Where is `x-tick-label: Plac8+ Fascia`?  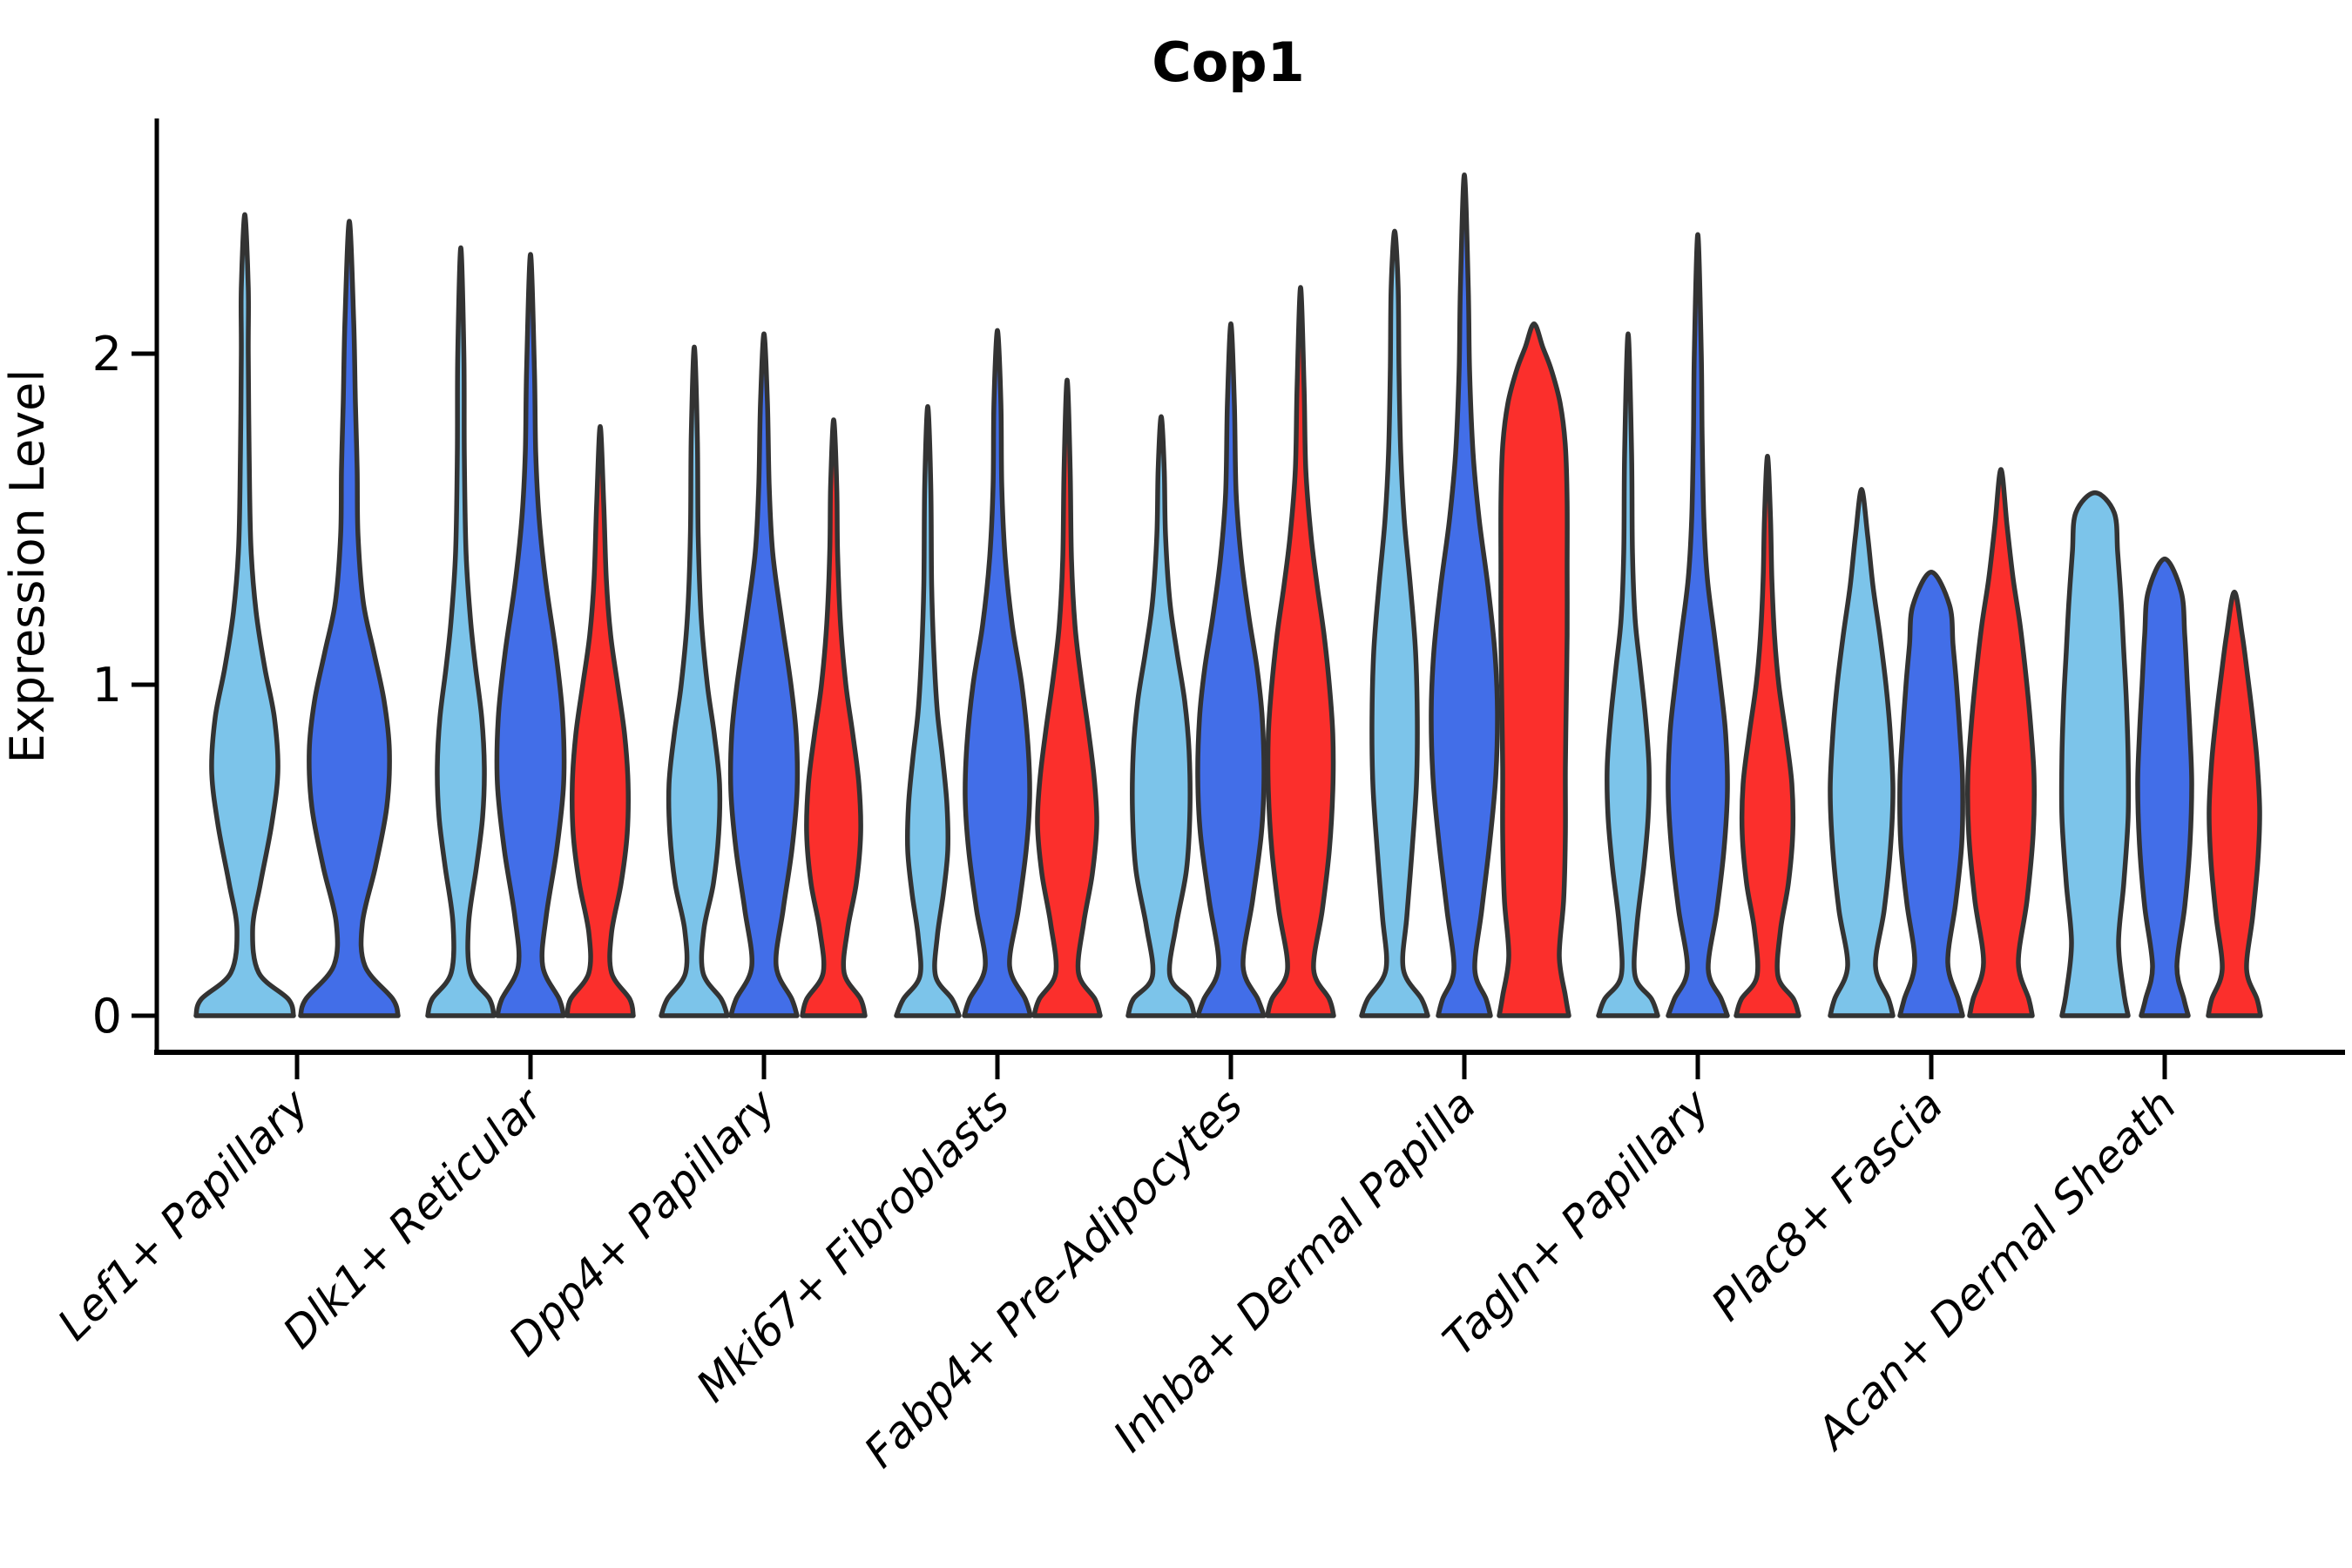
x-tick-label: Plac8+ Fascia is located at coordinates (1827, 1204).